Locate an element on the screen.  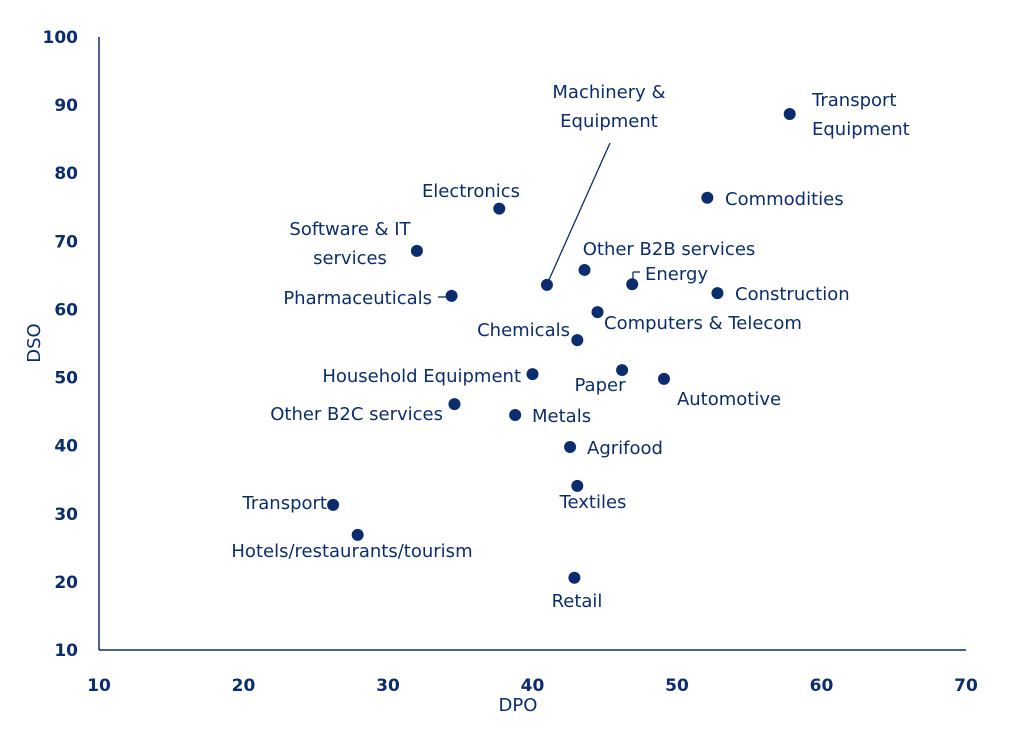
leader-line is located at coordinates (579, 212).